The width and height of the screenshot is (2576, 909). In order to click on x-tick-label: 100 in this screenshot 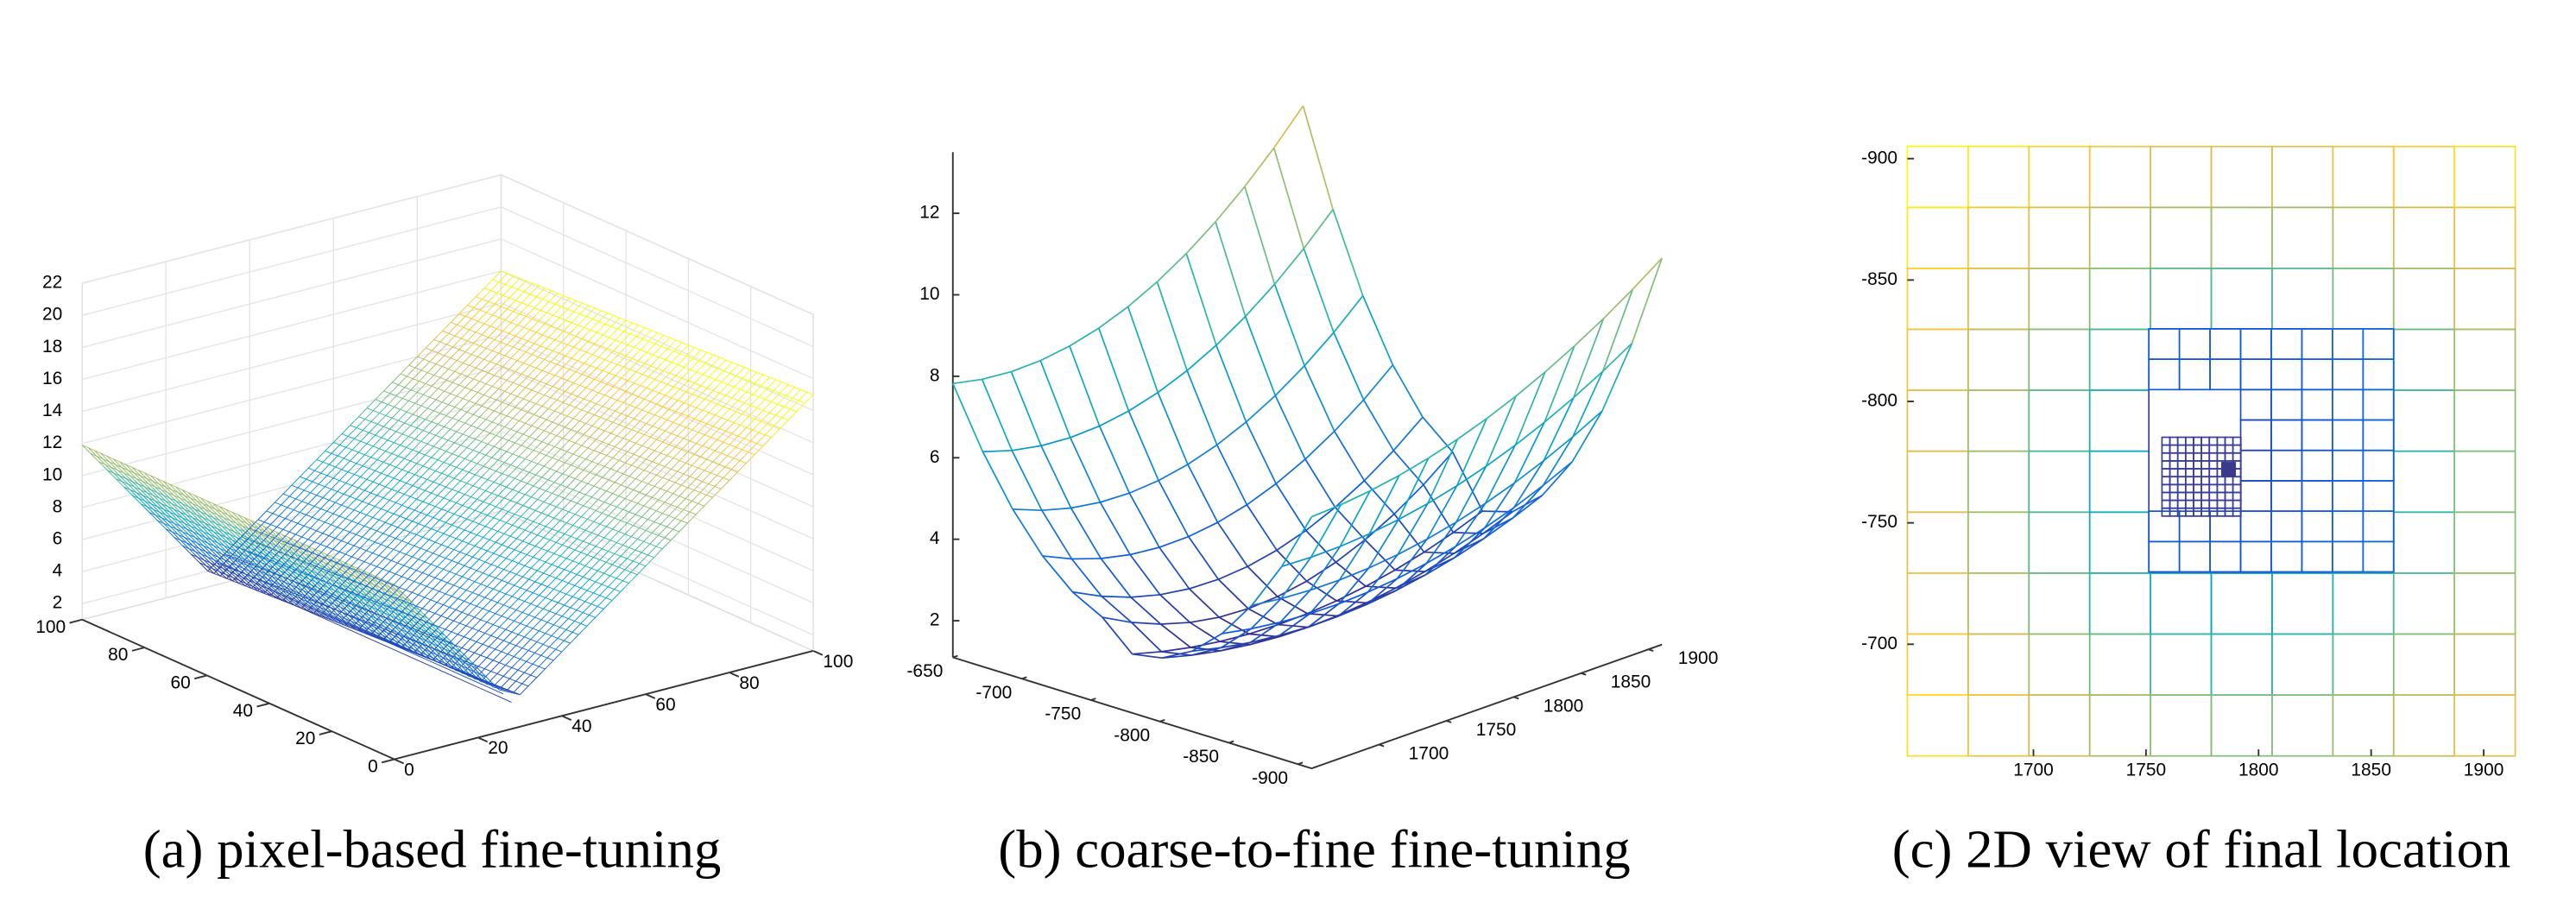, I will do `click(838, 662)`.